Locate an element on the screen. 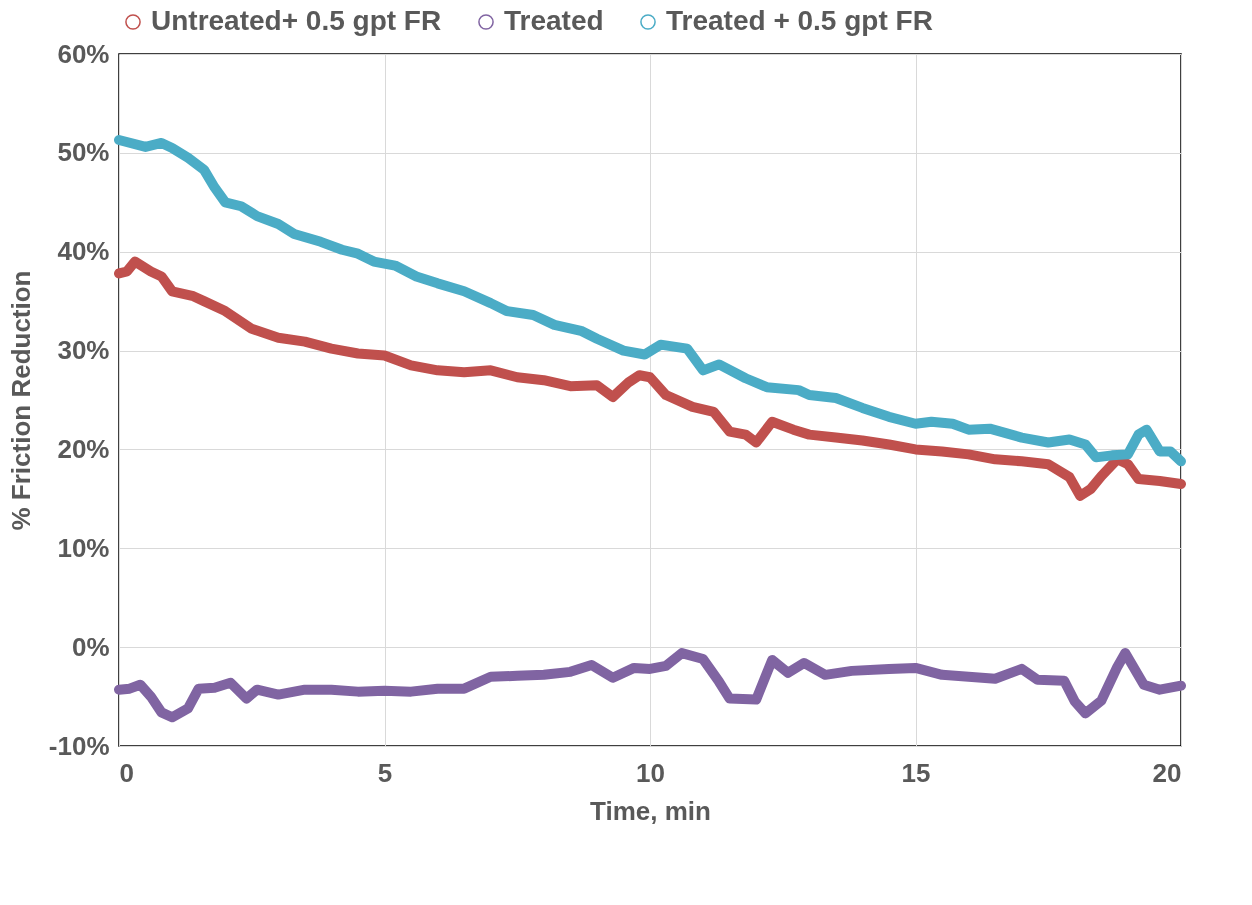 The image size is (1252, 905). y-axis-title: % Friction Reduction is located at coordinates (20, 400).